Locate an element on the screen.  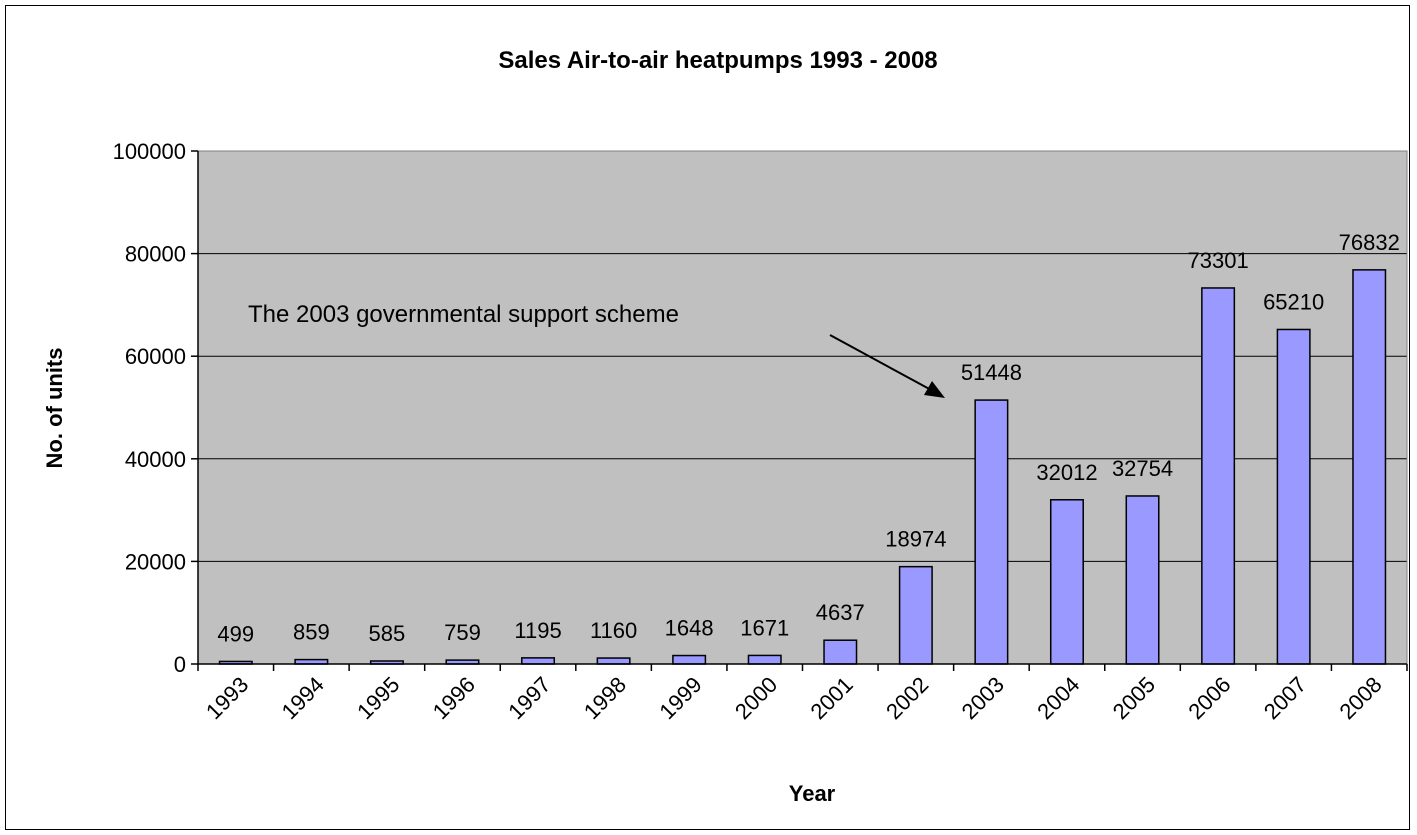
x-tick-label: 1995 is located at coordinates (378, 698).